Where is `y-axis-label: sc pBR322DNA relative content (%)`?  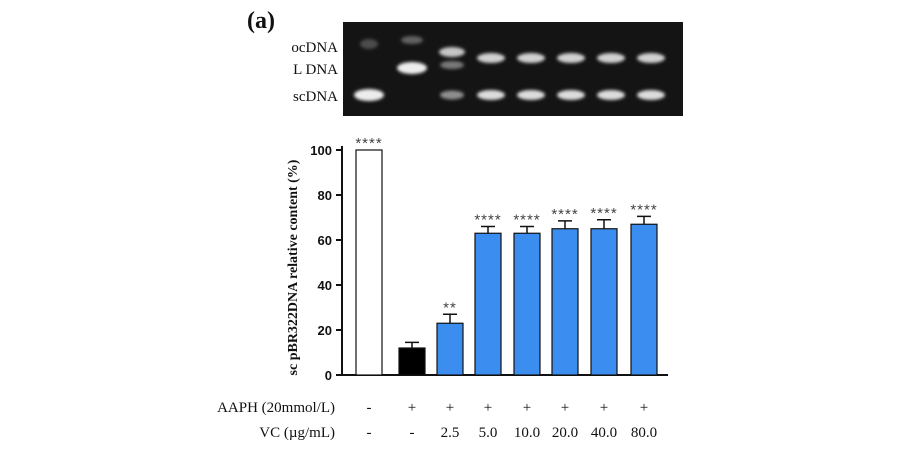 y-axis-label: sc pBR322DNA relative content (%) is located at coordinates (293, 267).